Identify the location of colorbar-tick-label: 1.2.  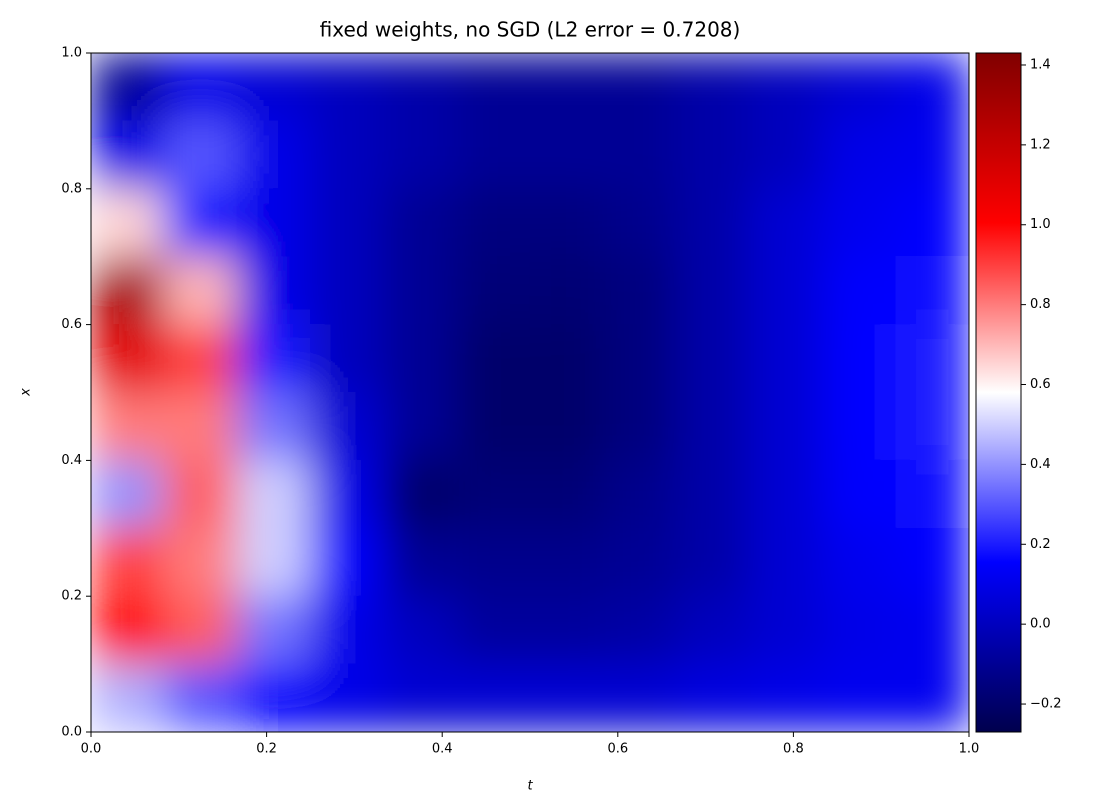
(1040, 144).